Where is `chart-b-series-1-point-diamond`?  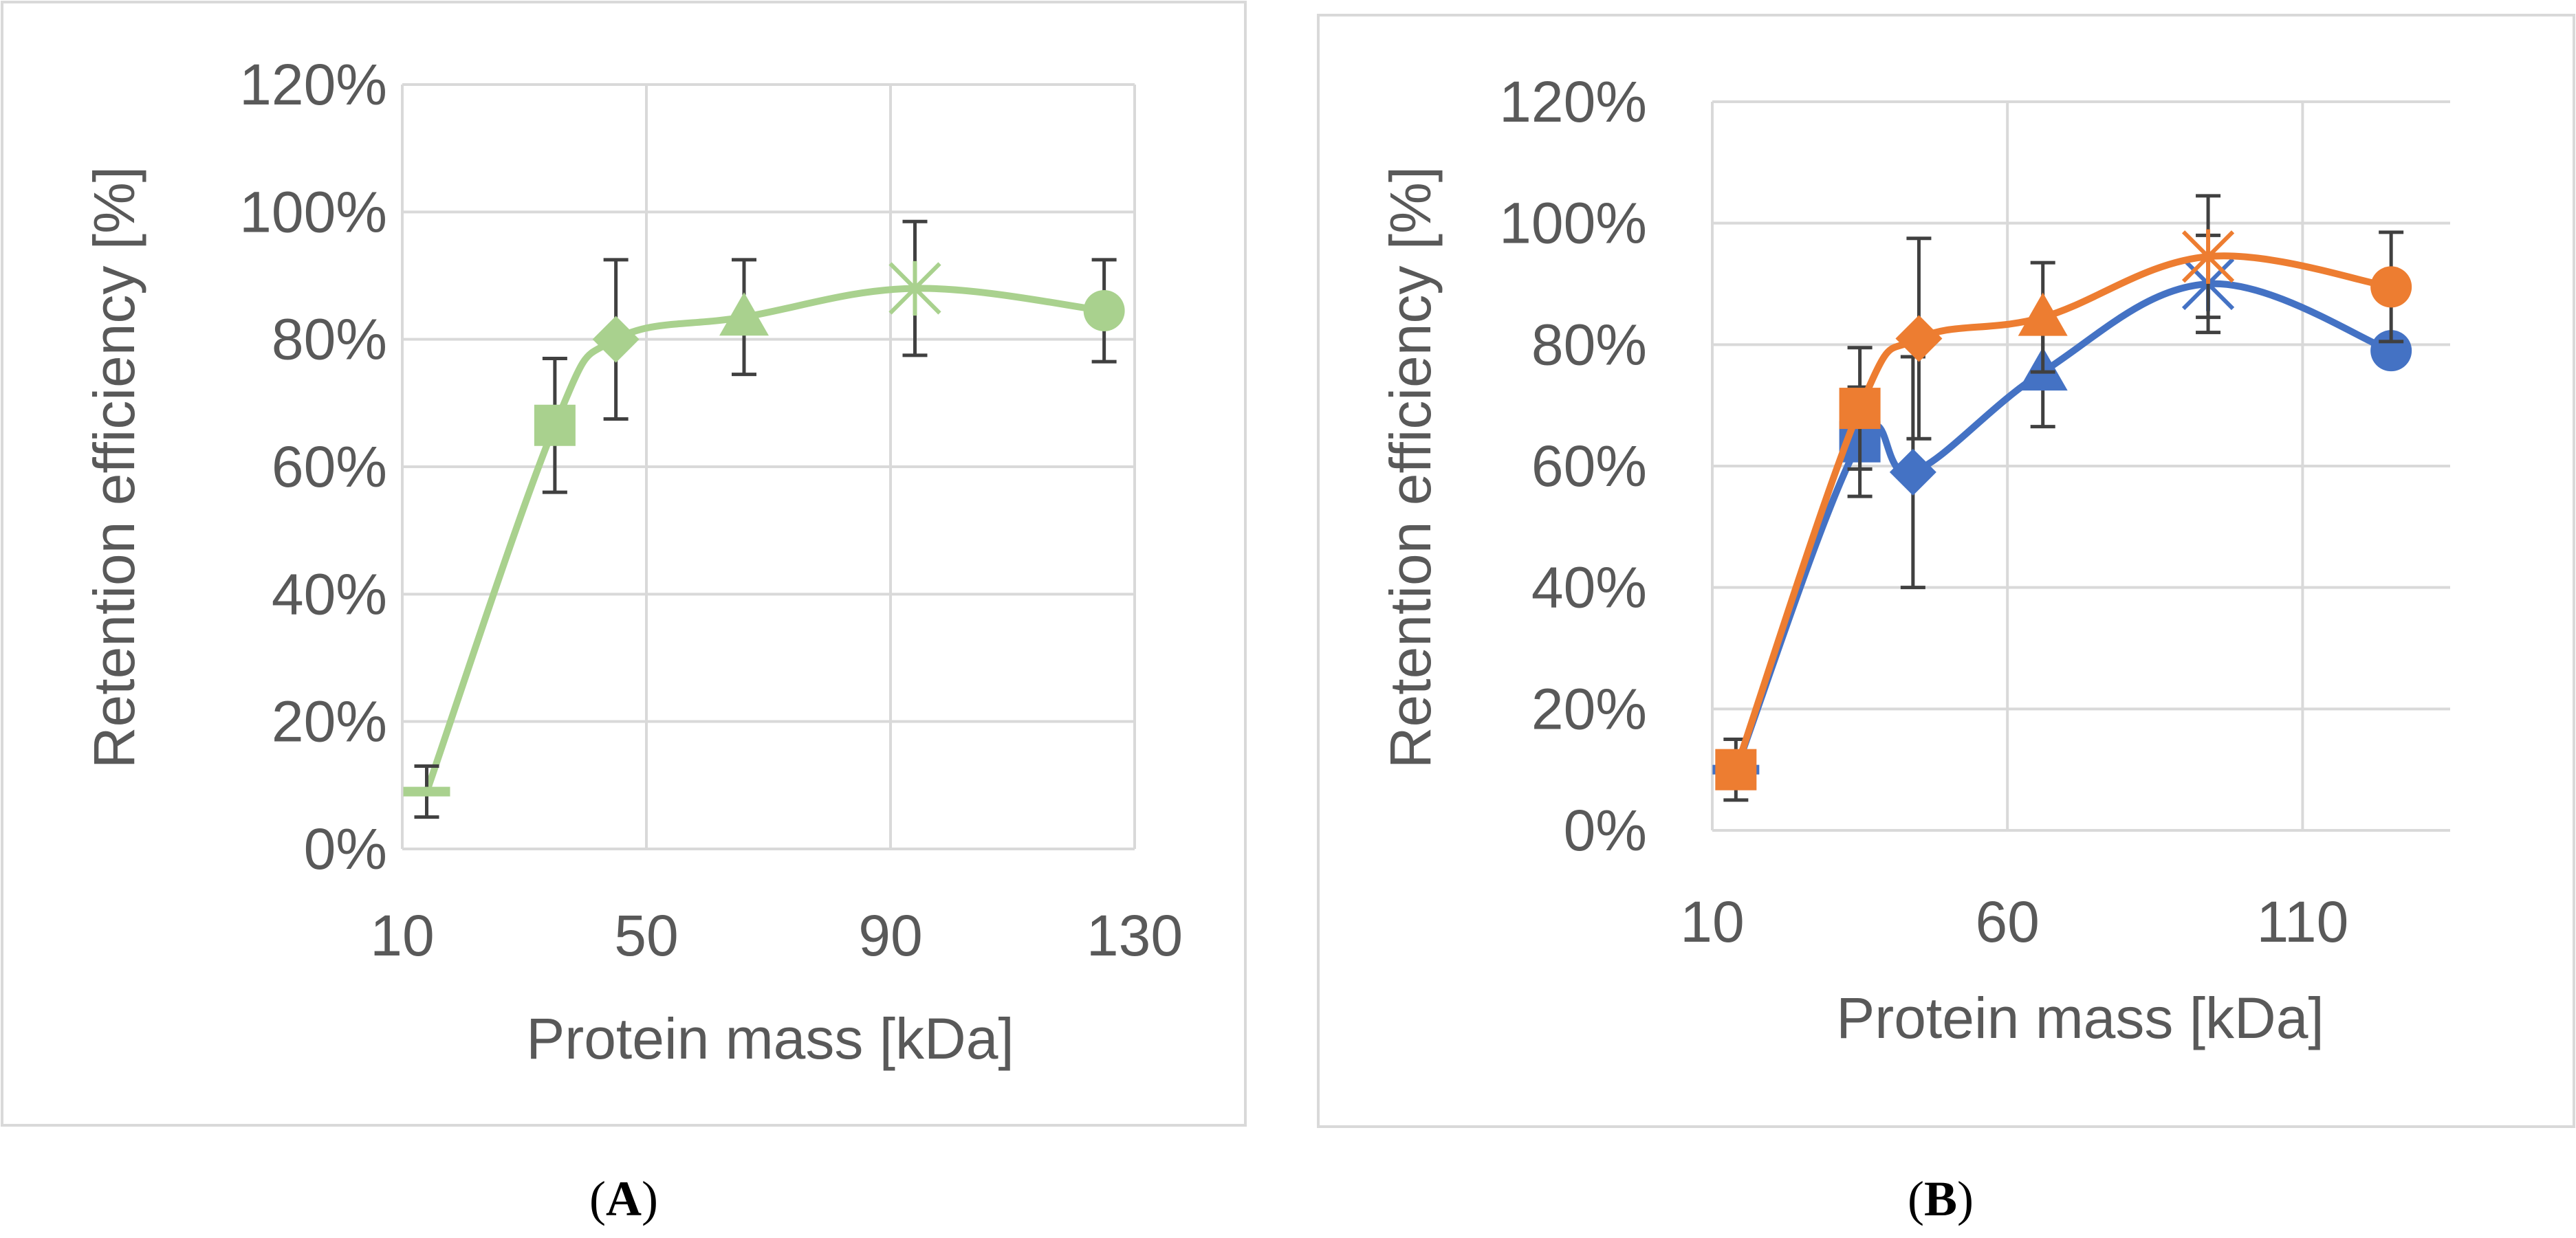
chart-b-series-1-point-diamond is located at coordinates (1912, 472).